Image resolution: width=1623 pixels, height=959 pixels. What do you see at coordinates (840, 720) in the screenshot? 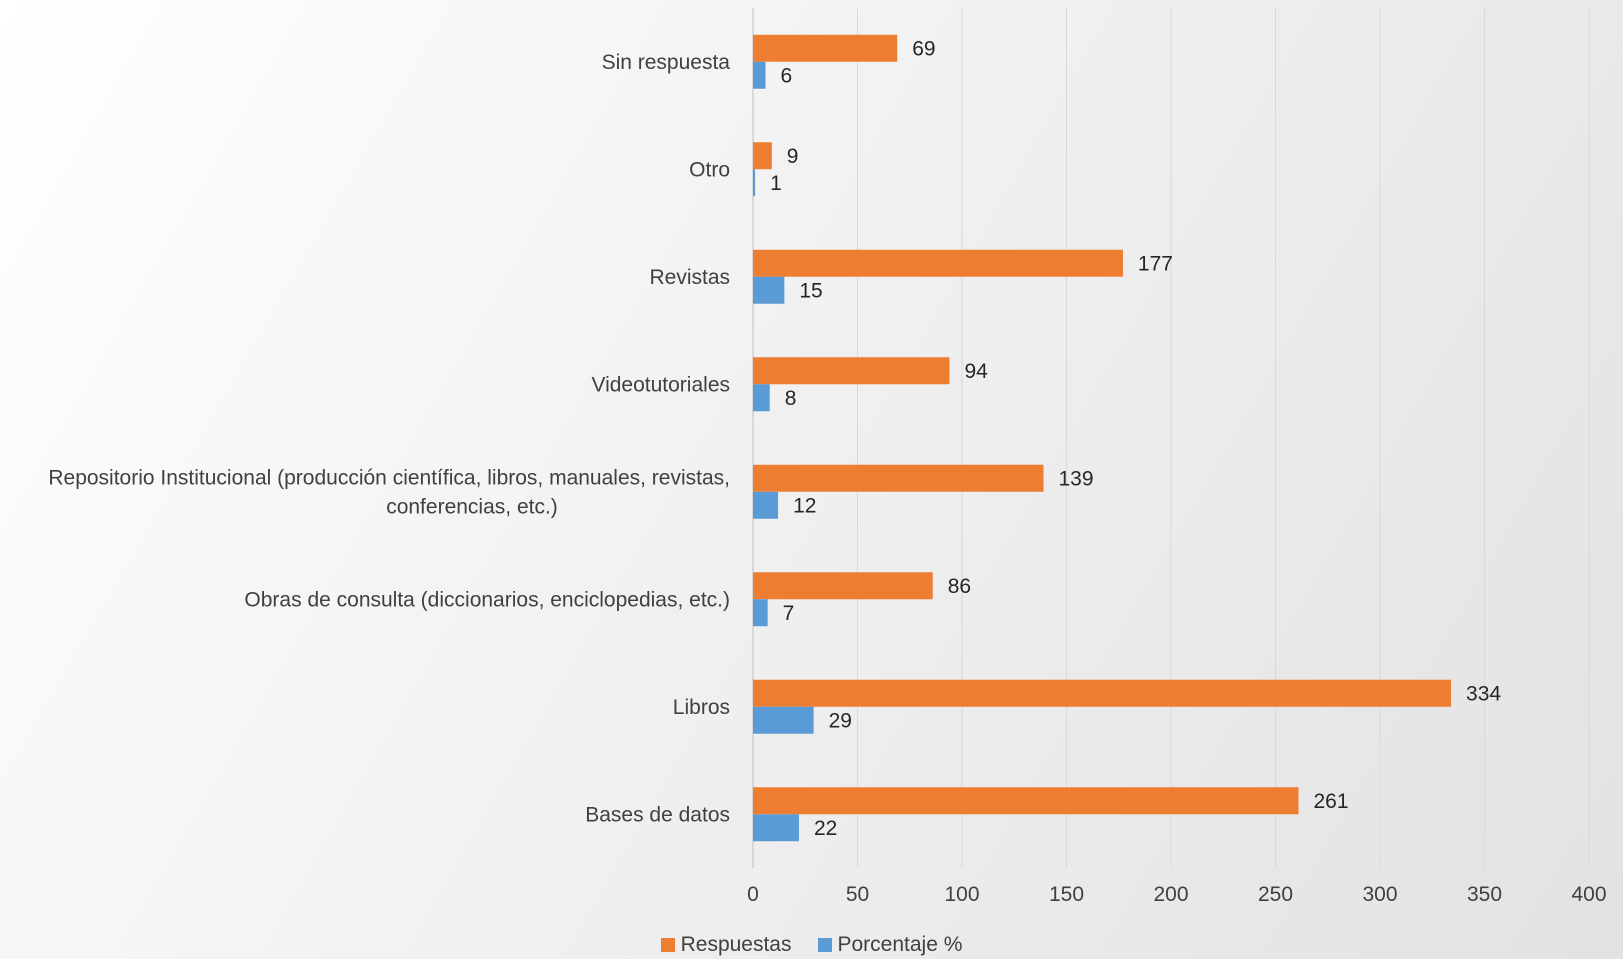
I see `data-label: 29` at bounding box center [840, 720].